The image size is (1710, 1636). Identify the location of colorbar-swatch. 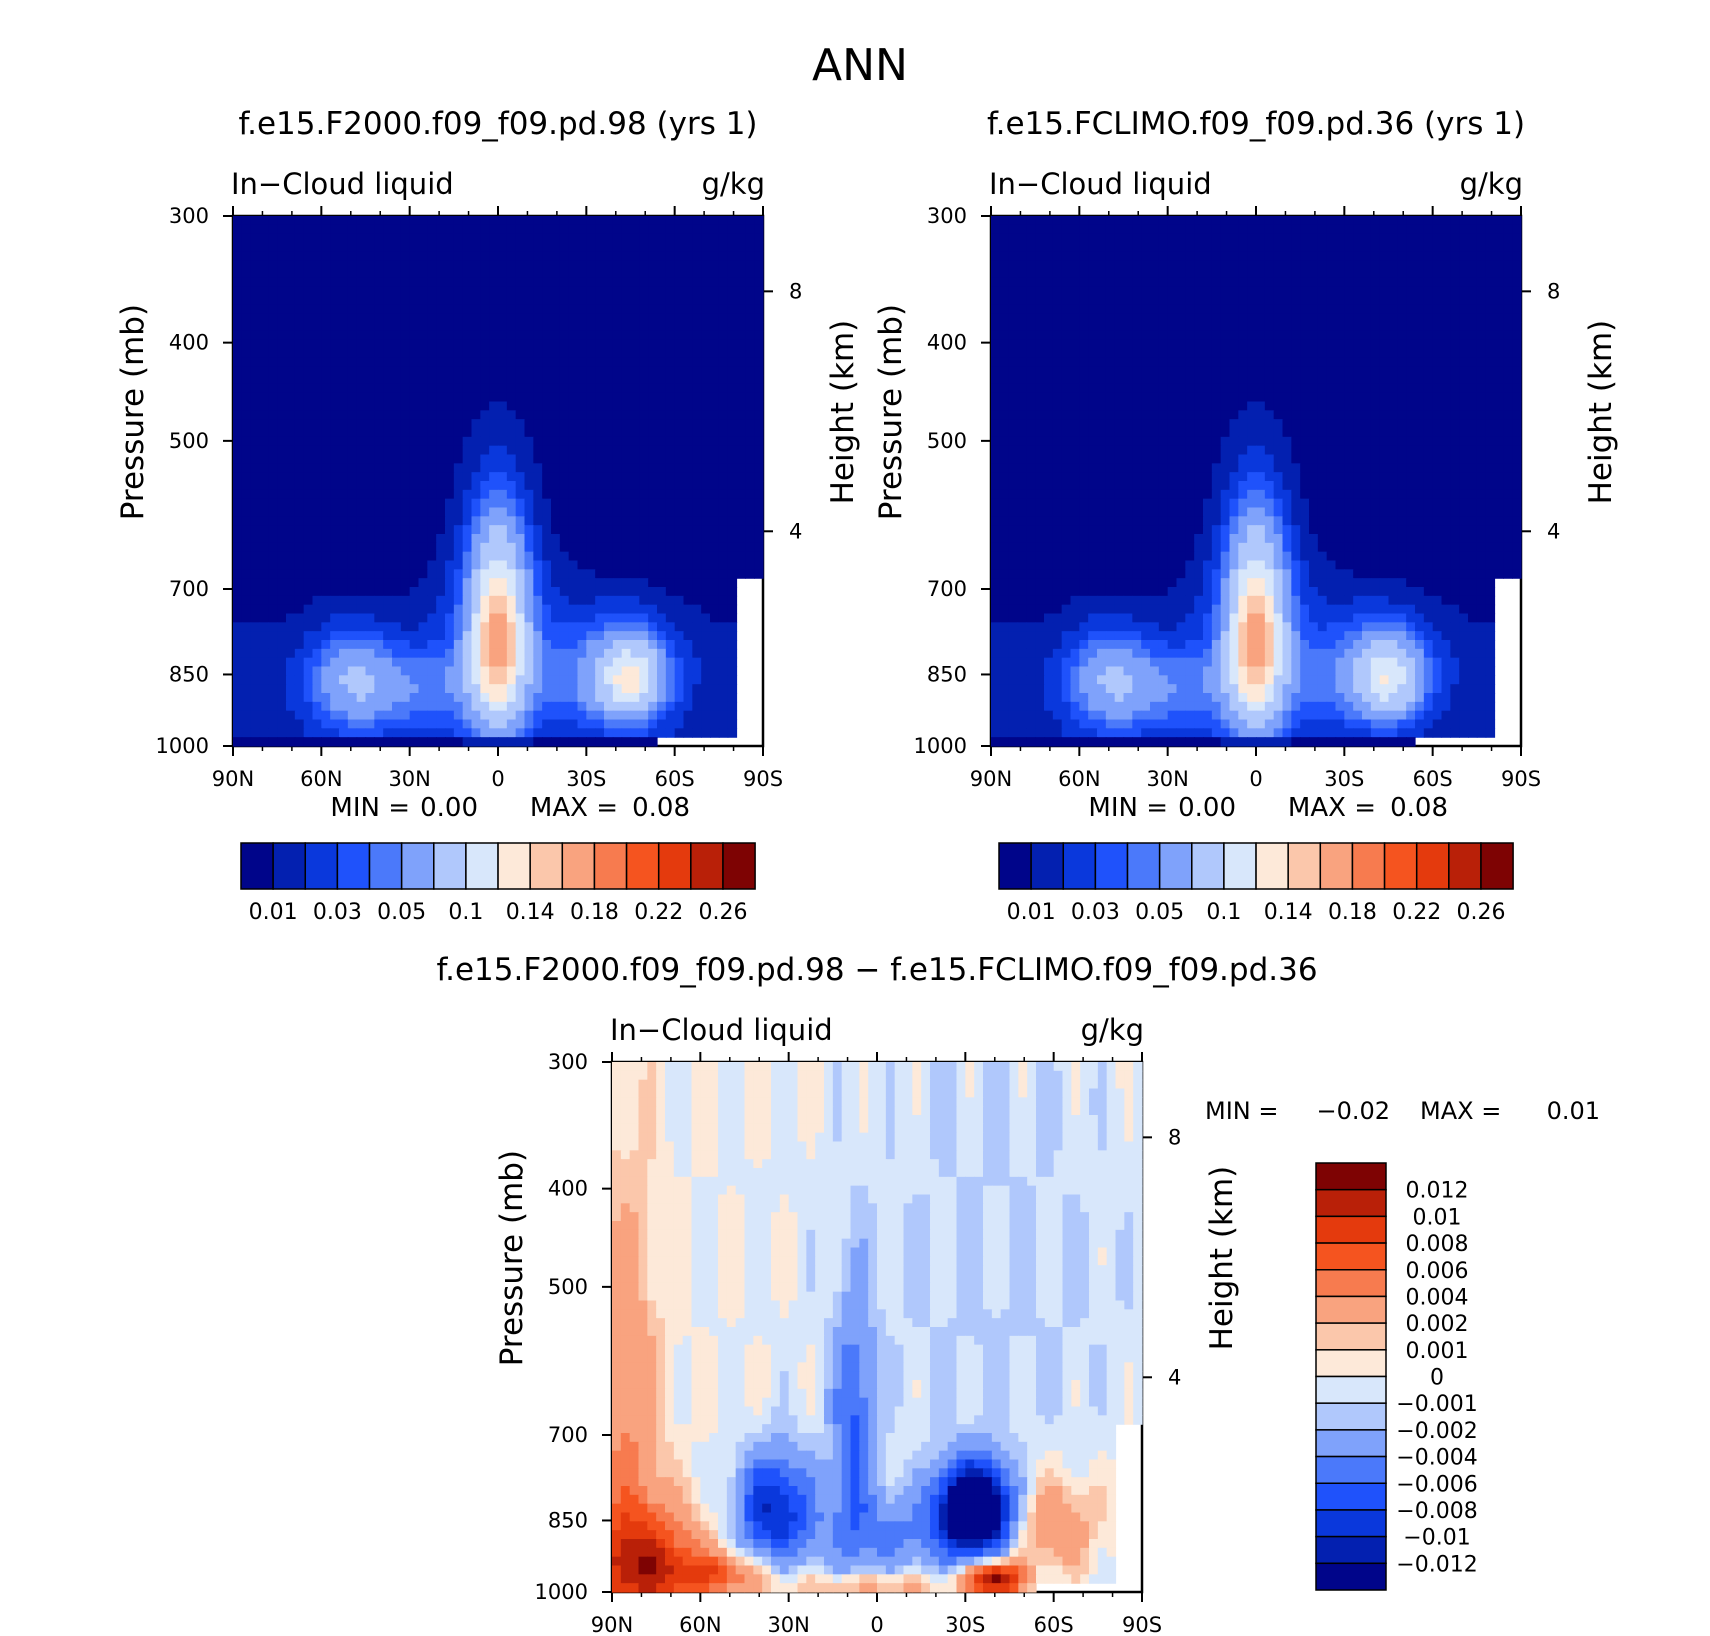
(1272, 866).